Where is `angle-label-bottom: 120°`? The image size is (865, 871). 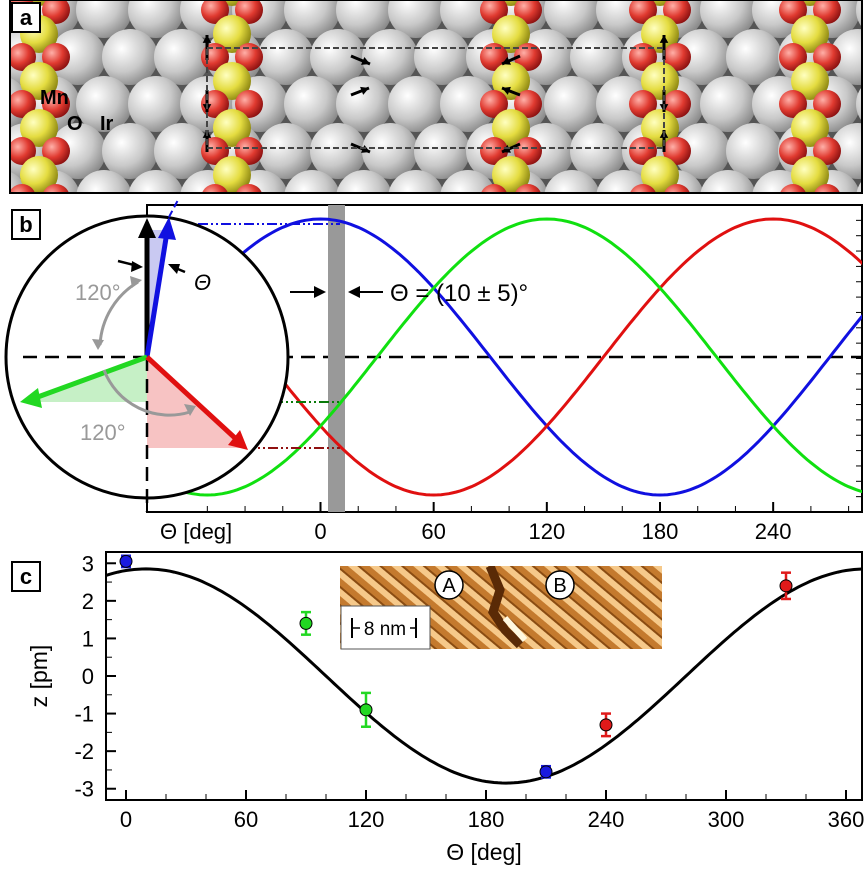 angle-label-bottom: 120° is located at coordinates (103, 432).